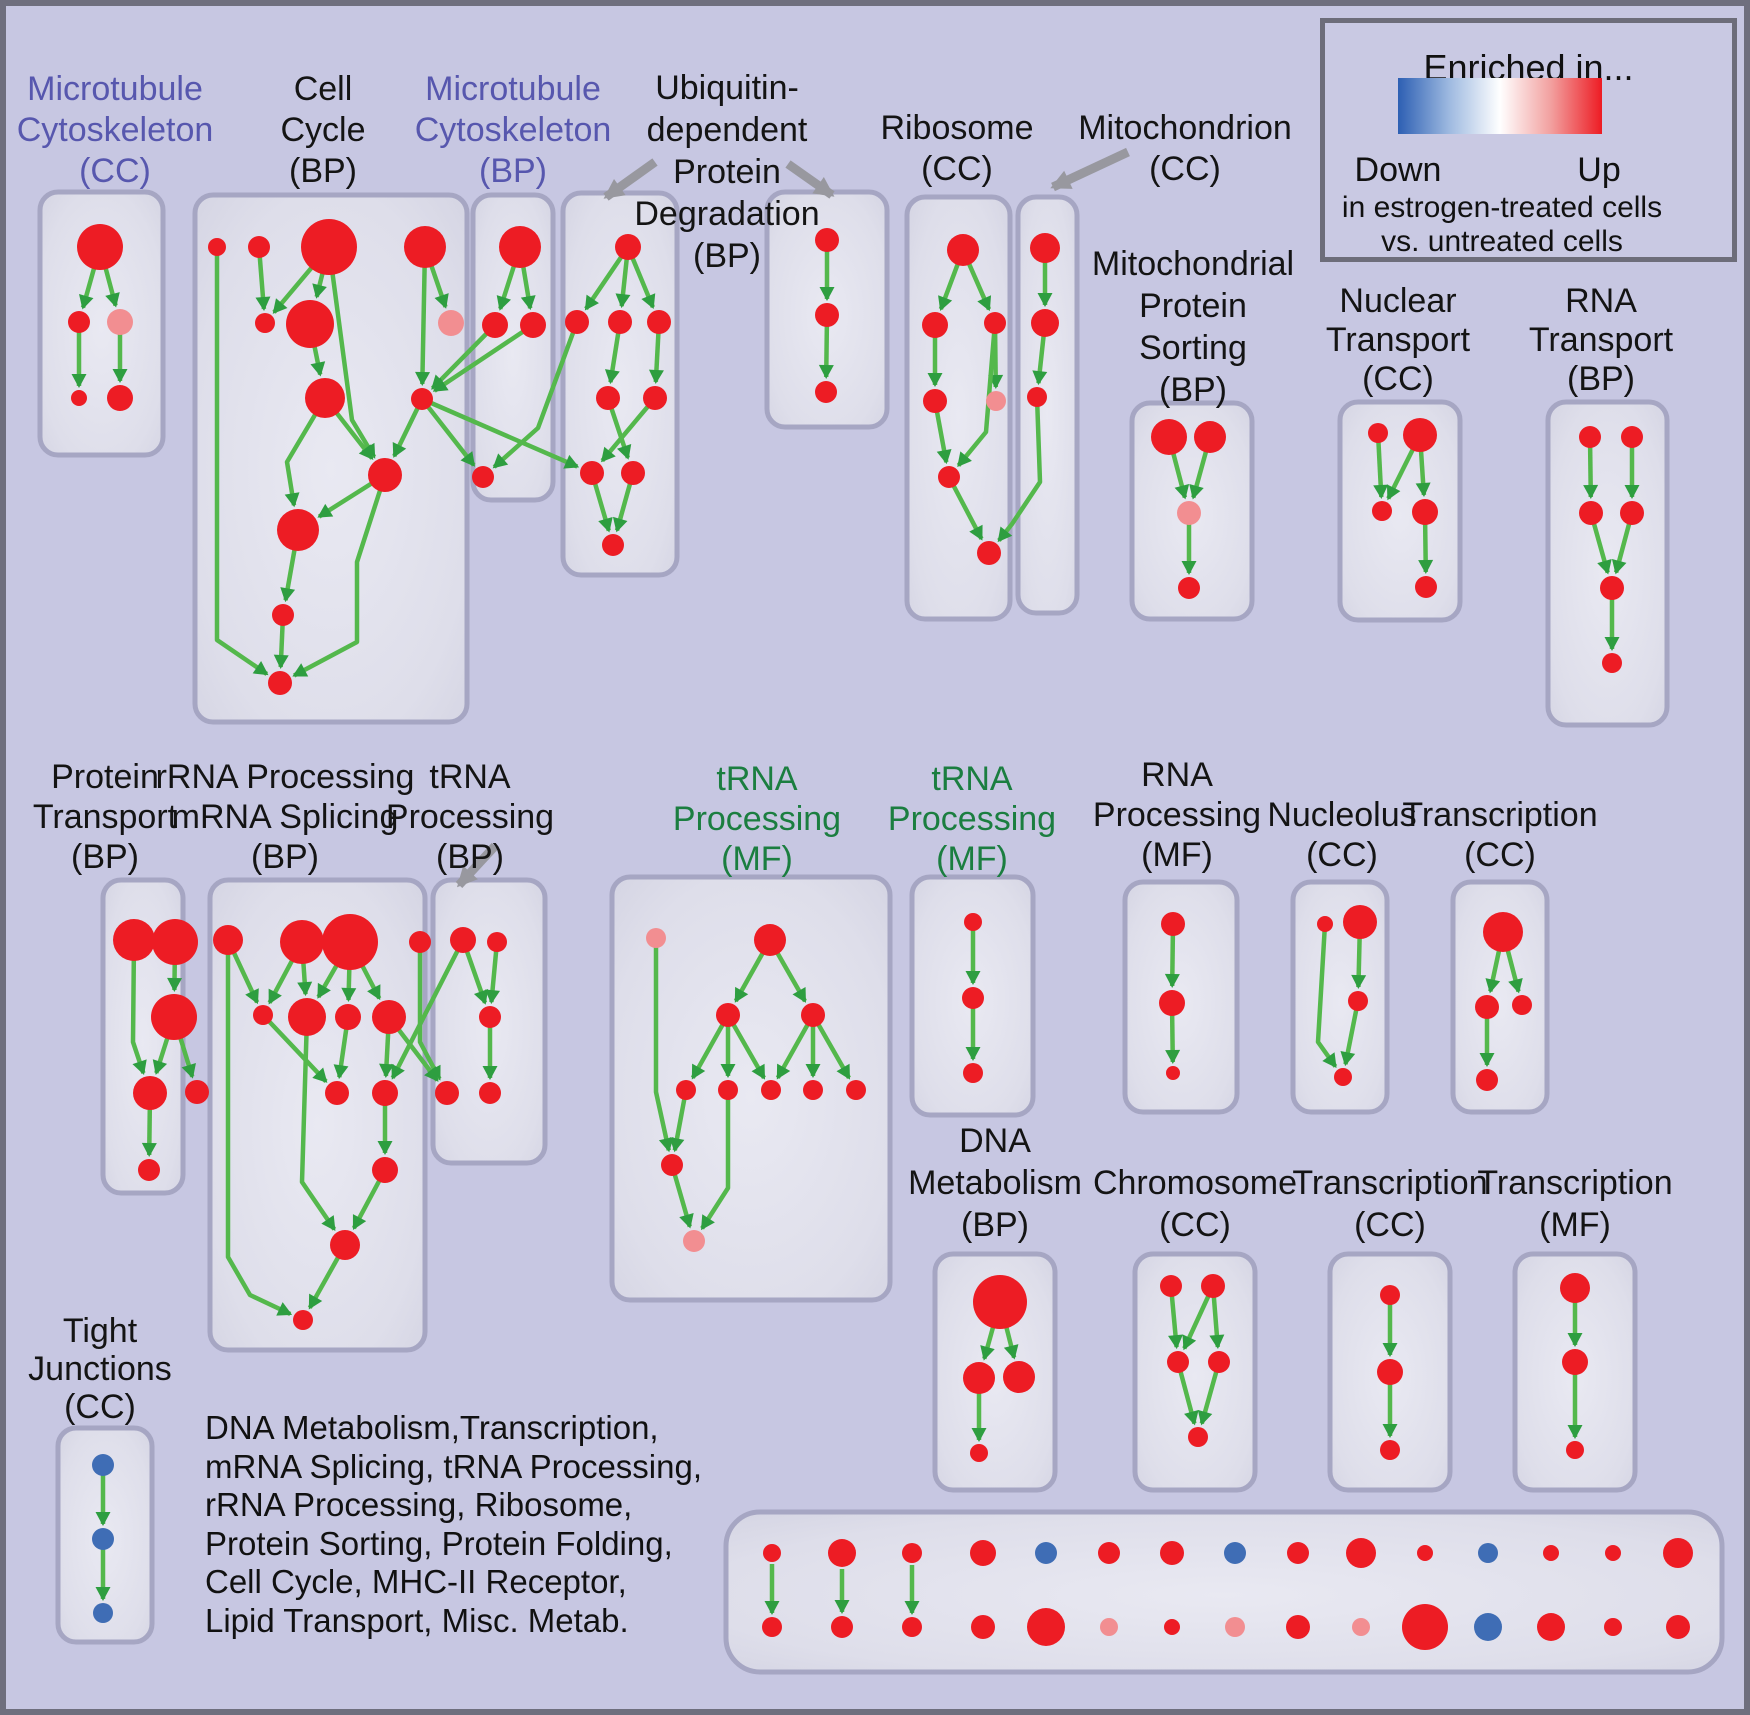 This screenshot has height=1715, width=1750. I want to click on cluster-label: Microtubule, so click(513, 89).